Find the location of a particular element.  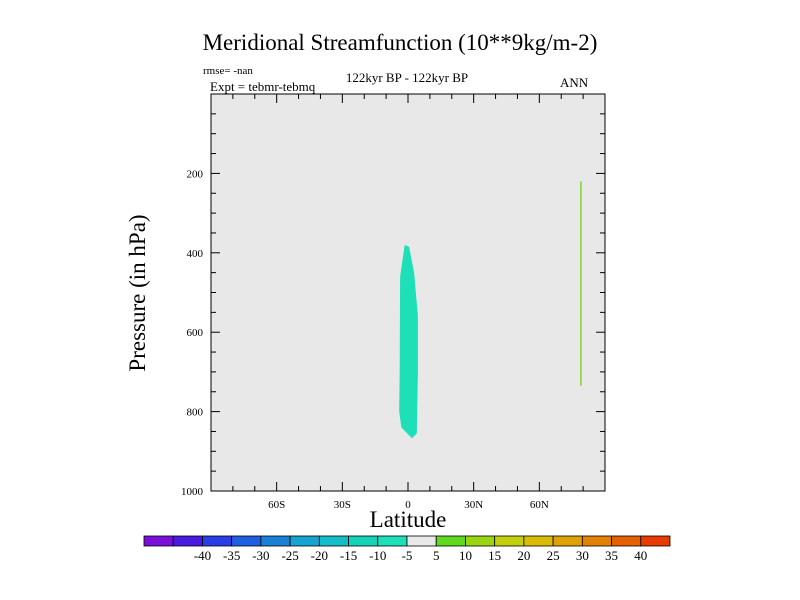

colorbar-label: -40 is located at coordinates (202, 555).